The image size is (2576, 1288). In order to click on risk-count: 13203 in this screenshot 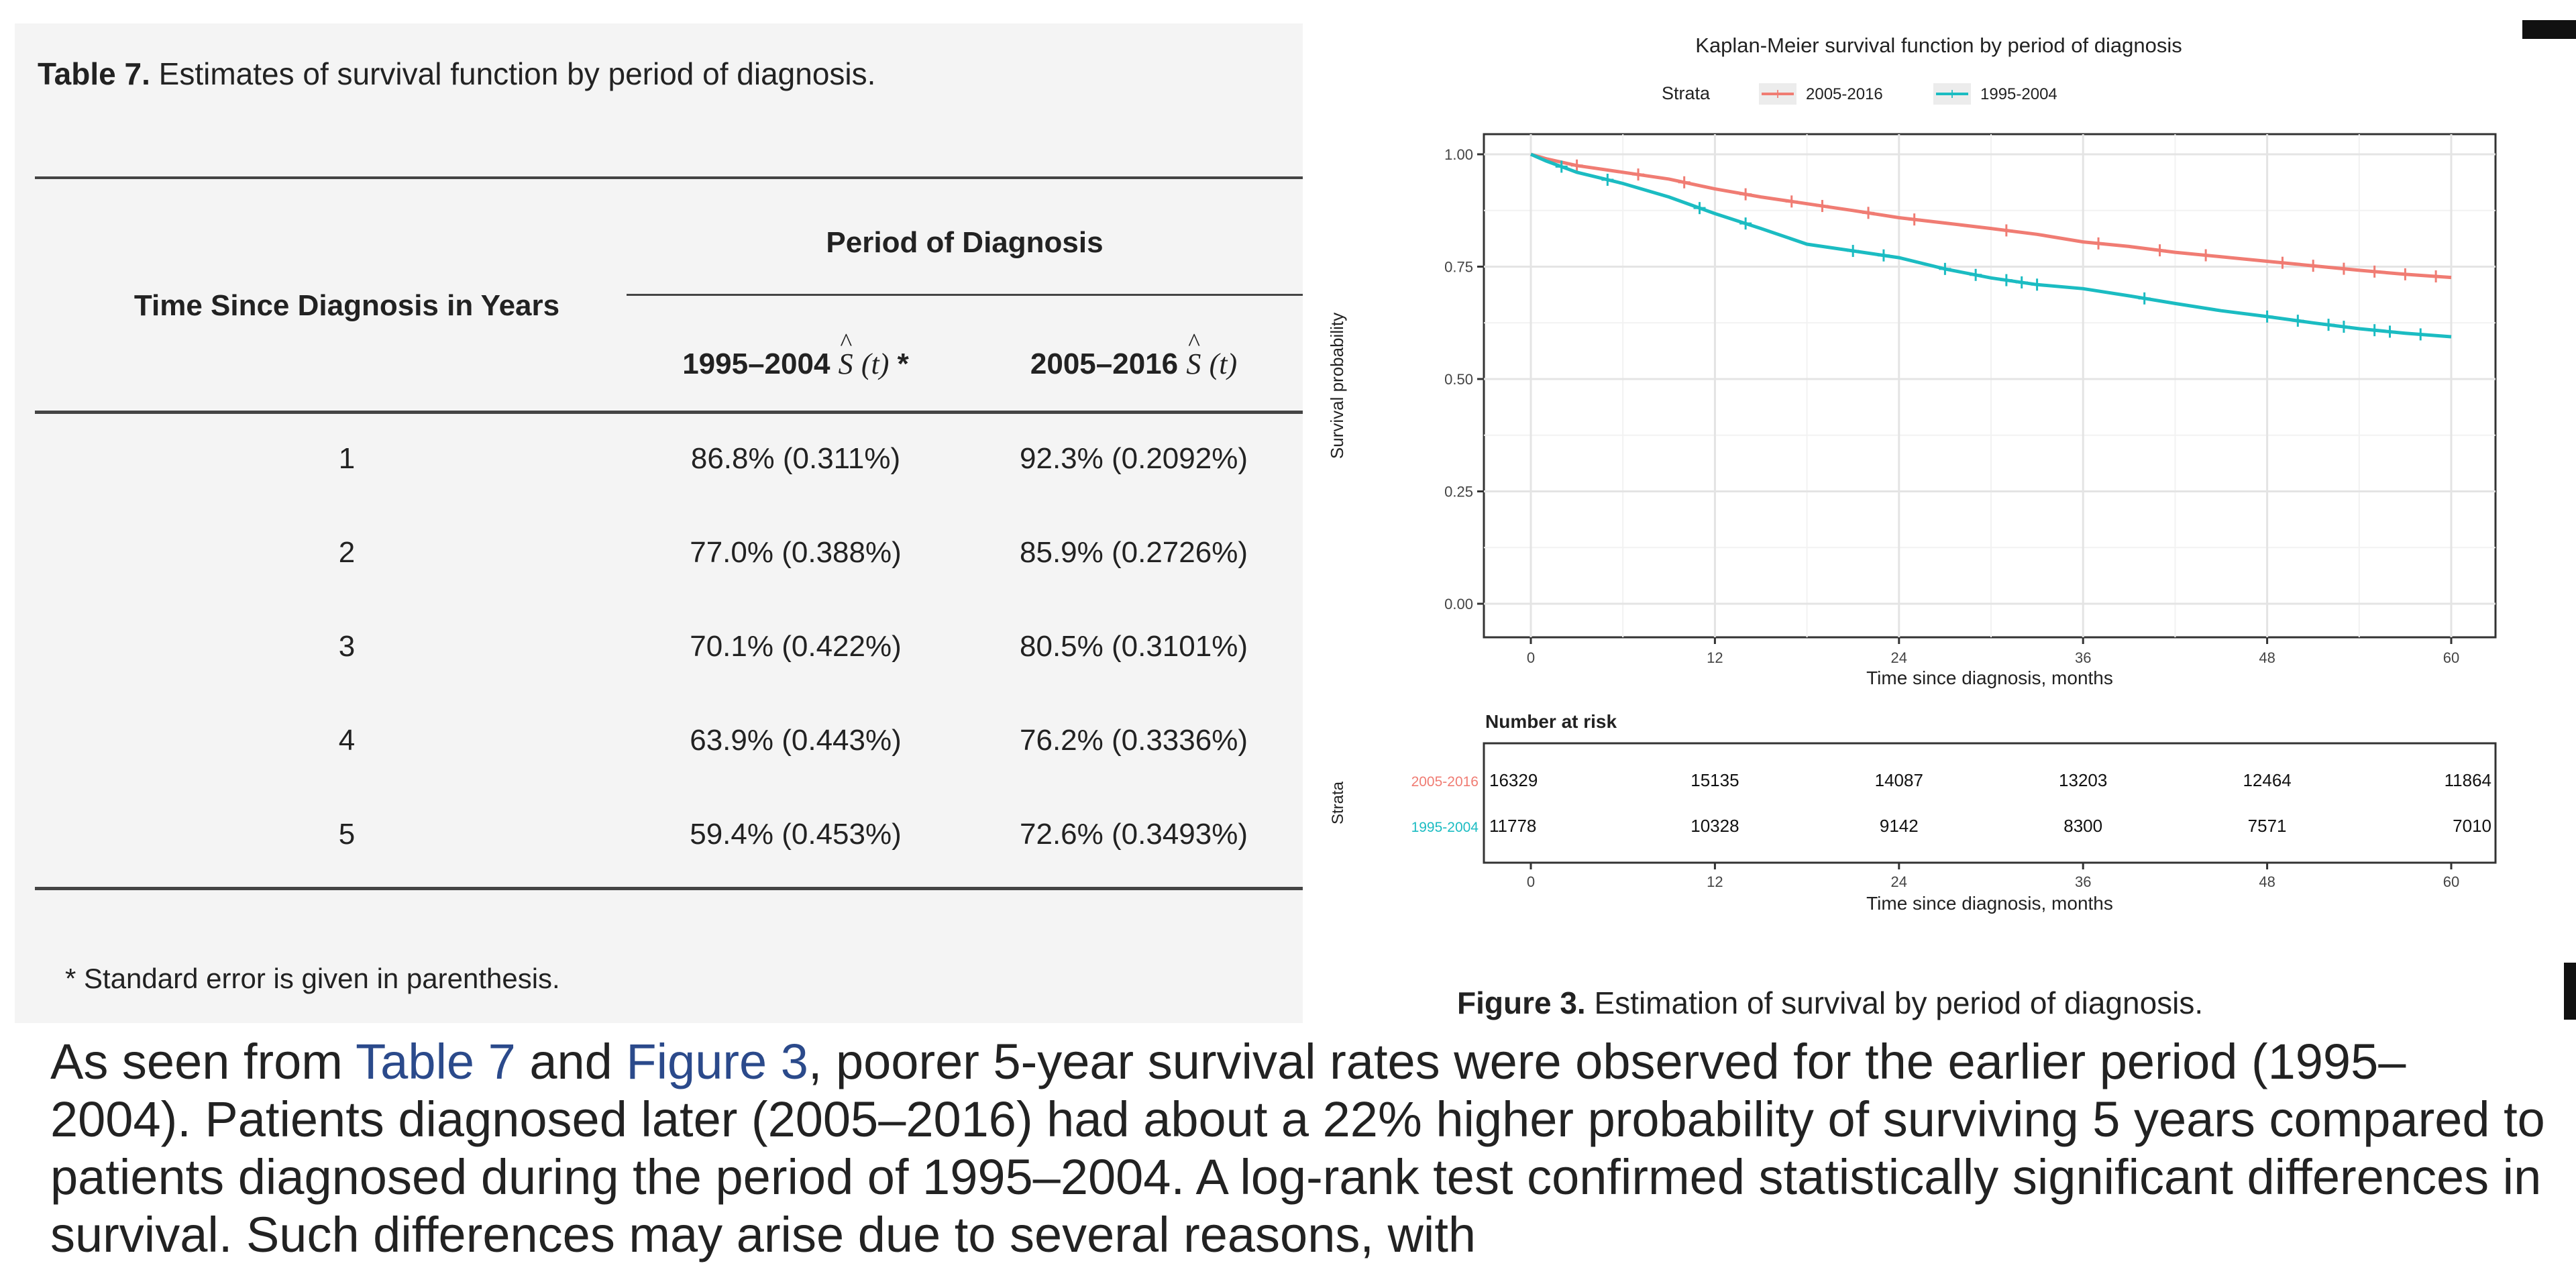, I will do `click(2083, 780)`.